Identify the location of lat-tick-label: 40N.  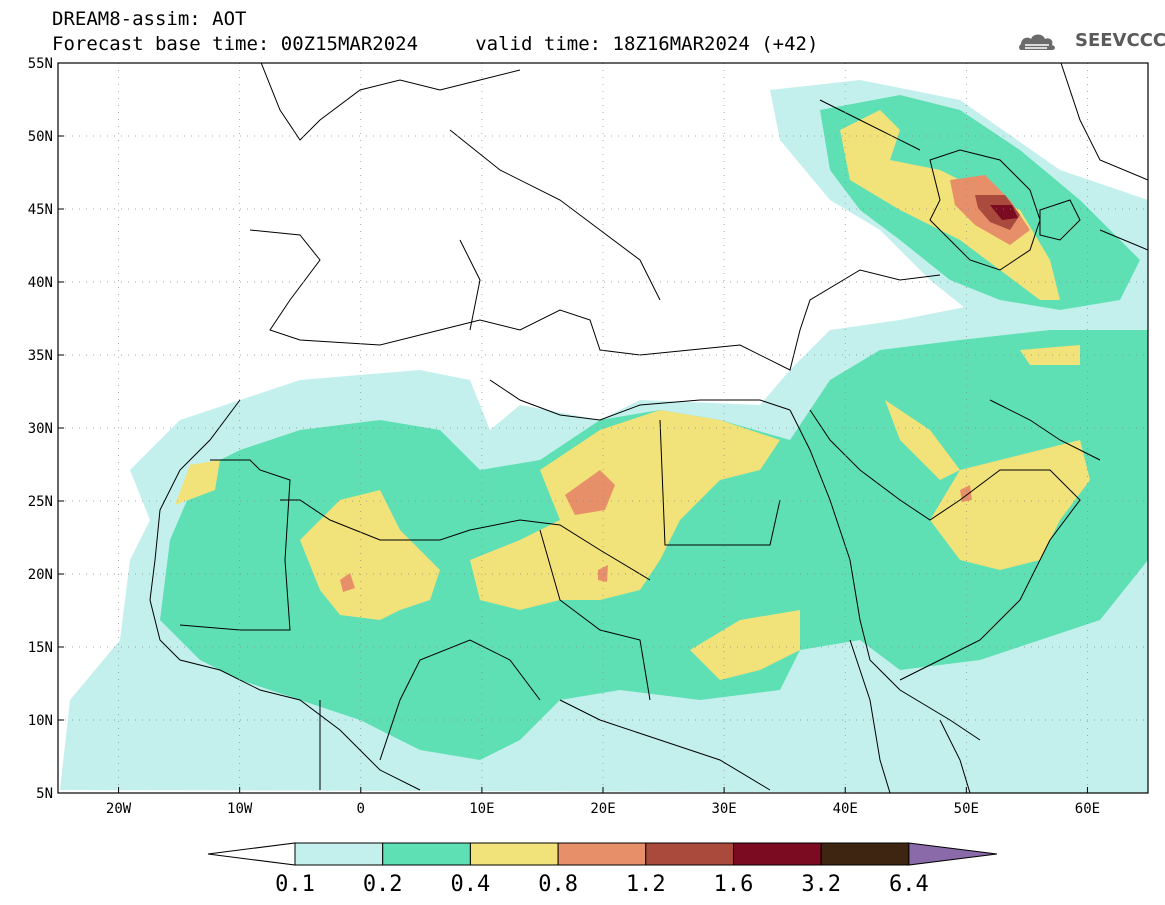
(40, 283).